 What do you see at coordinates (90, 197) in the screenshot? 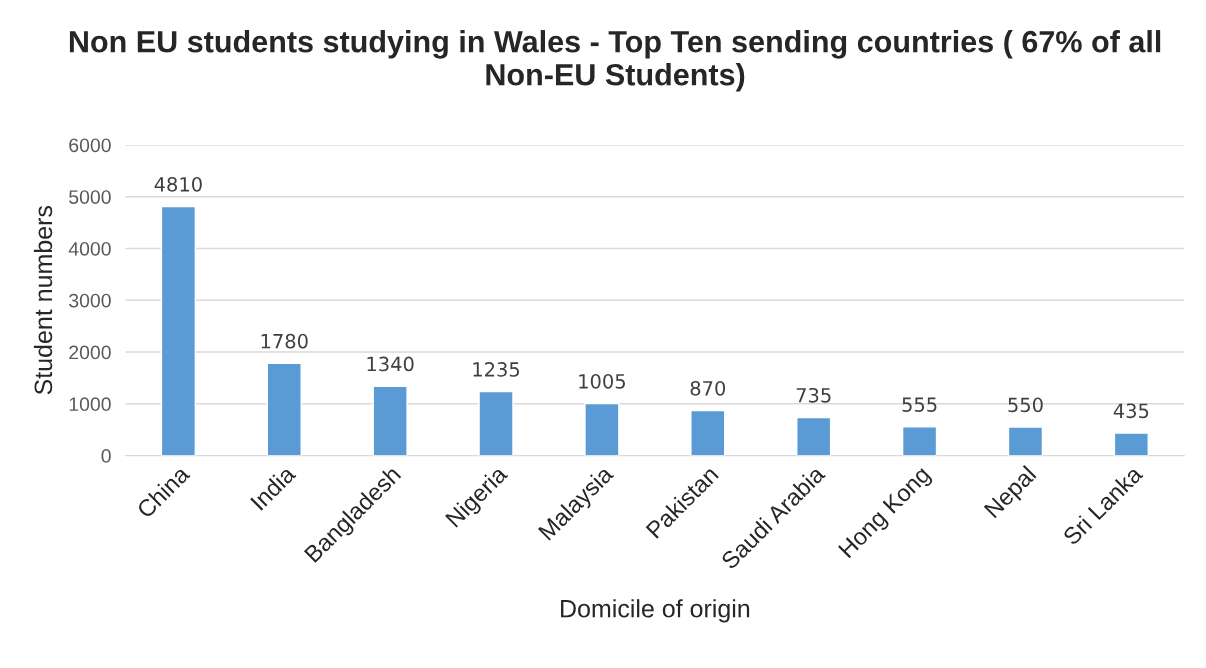
I see `y-tick-label: 5000` at bounding box center [90, 197].